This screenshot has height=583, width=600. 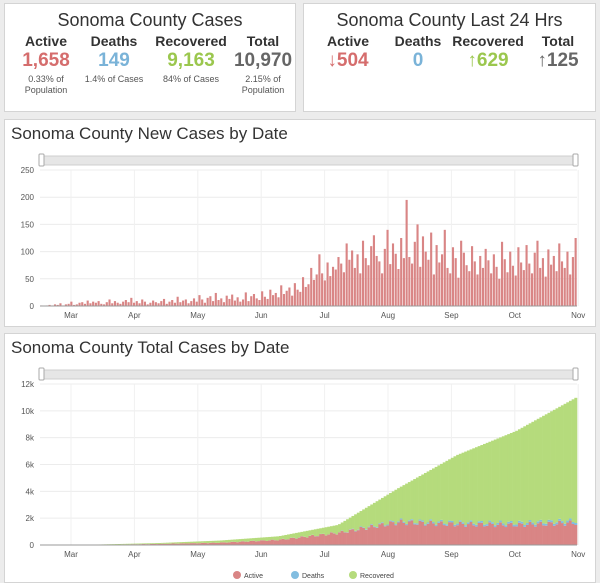 What do you see at coordinates (388, 315) in the screenshot?
I see `x-tick-label: Aug` at bounding box center [388, 315].